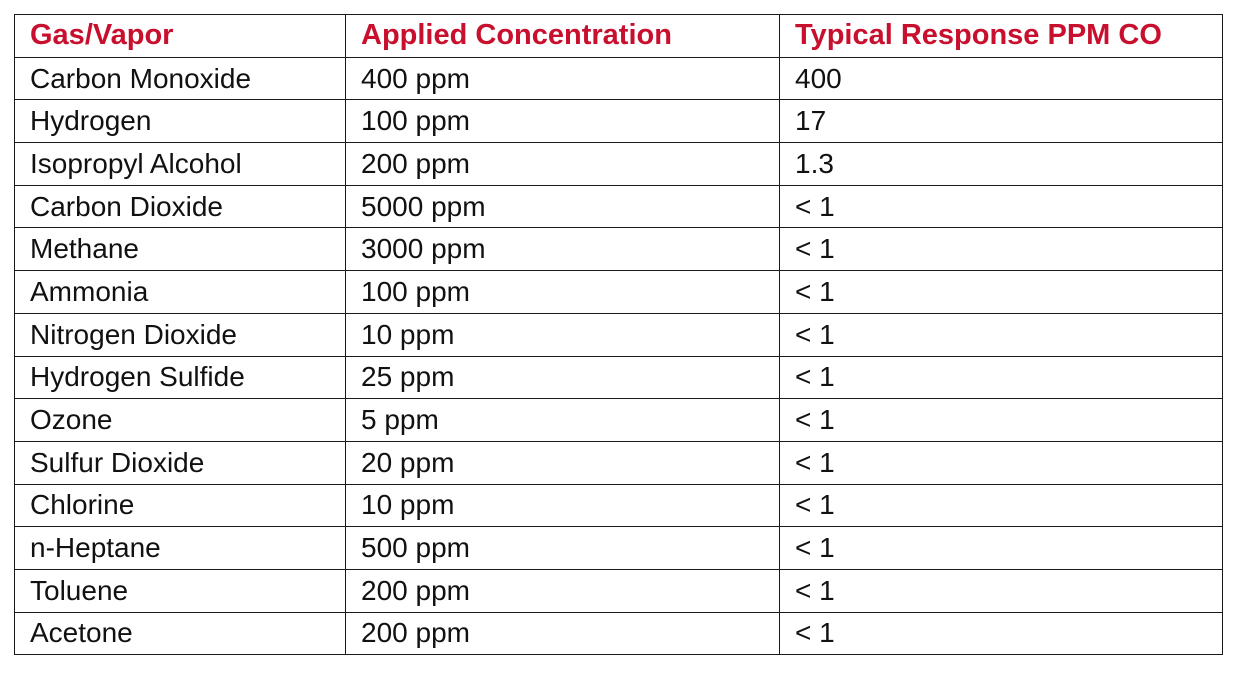  I want to click on applied-concentration-cell: 500 ppm, so click(562, 548).